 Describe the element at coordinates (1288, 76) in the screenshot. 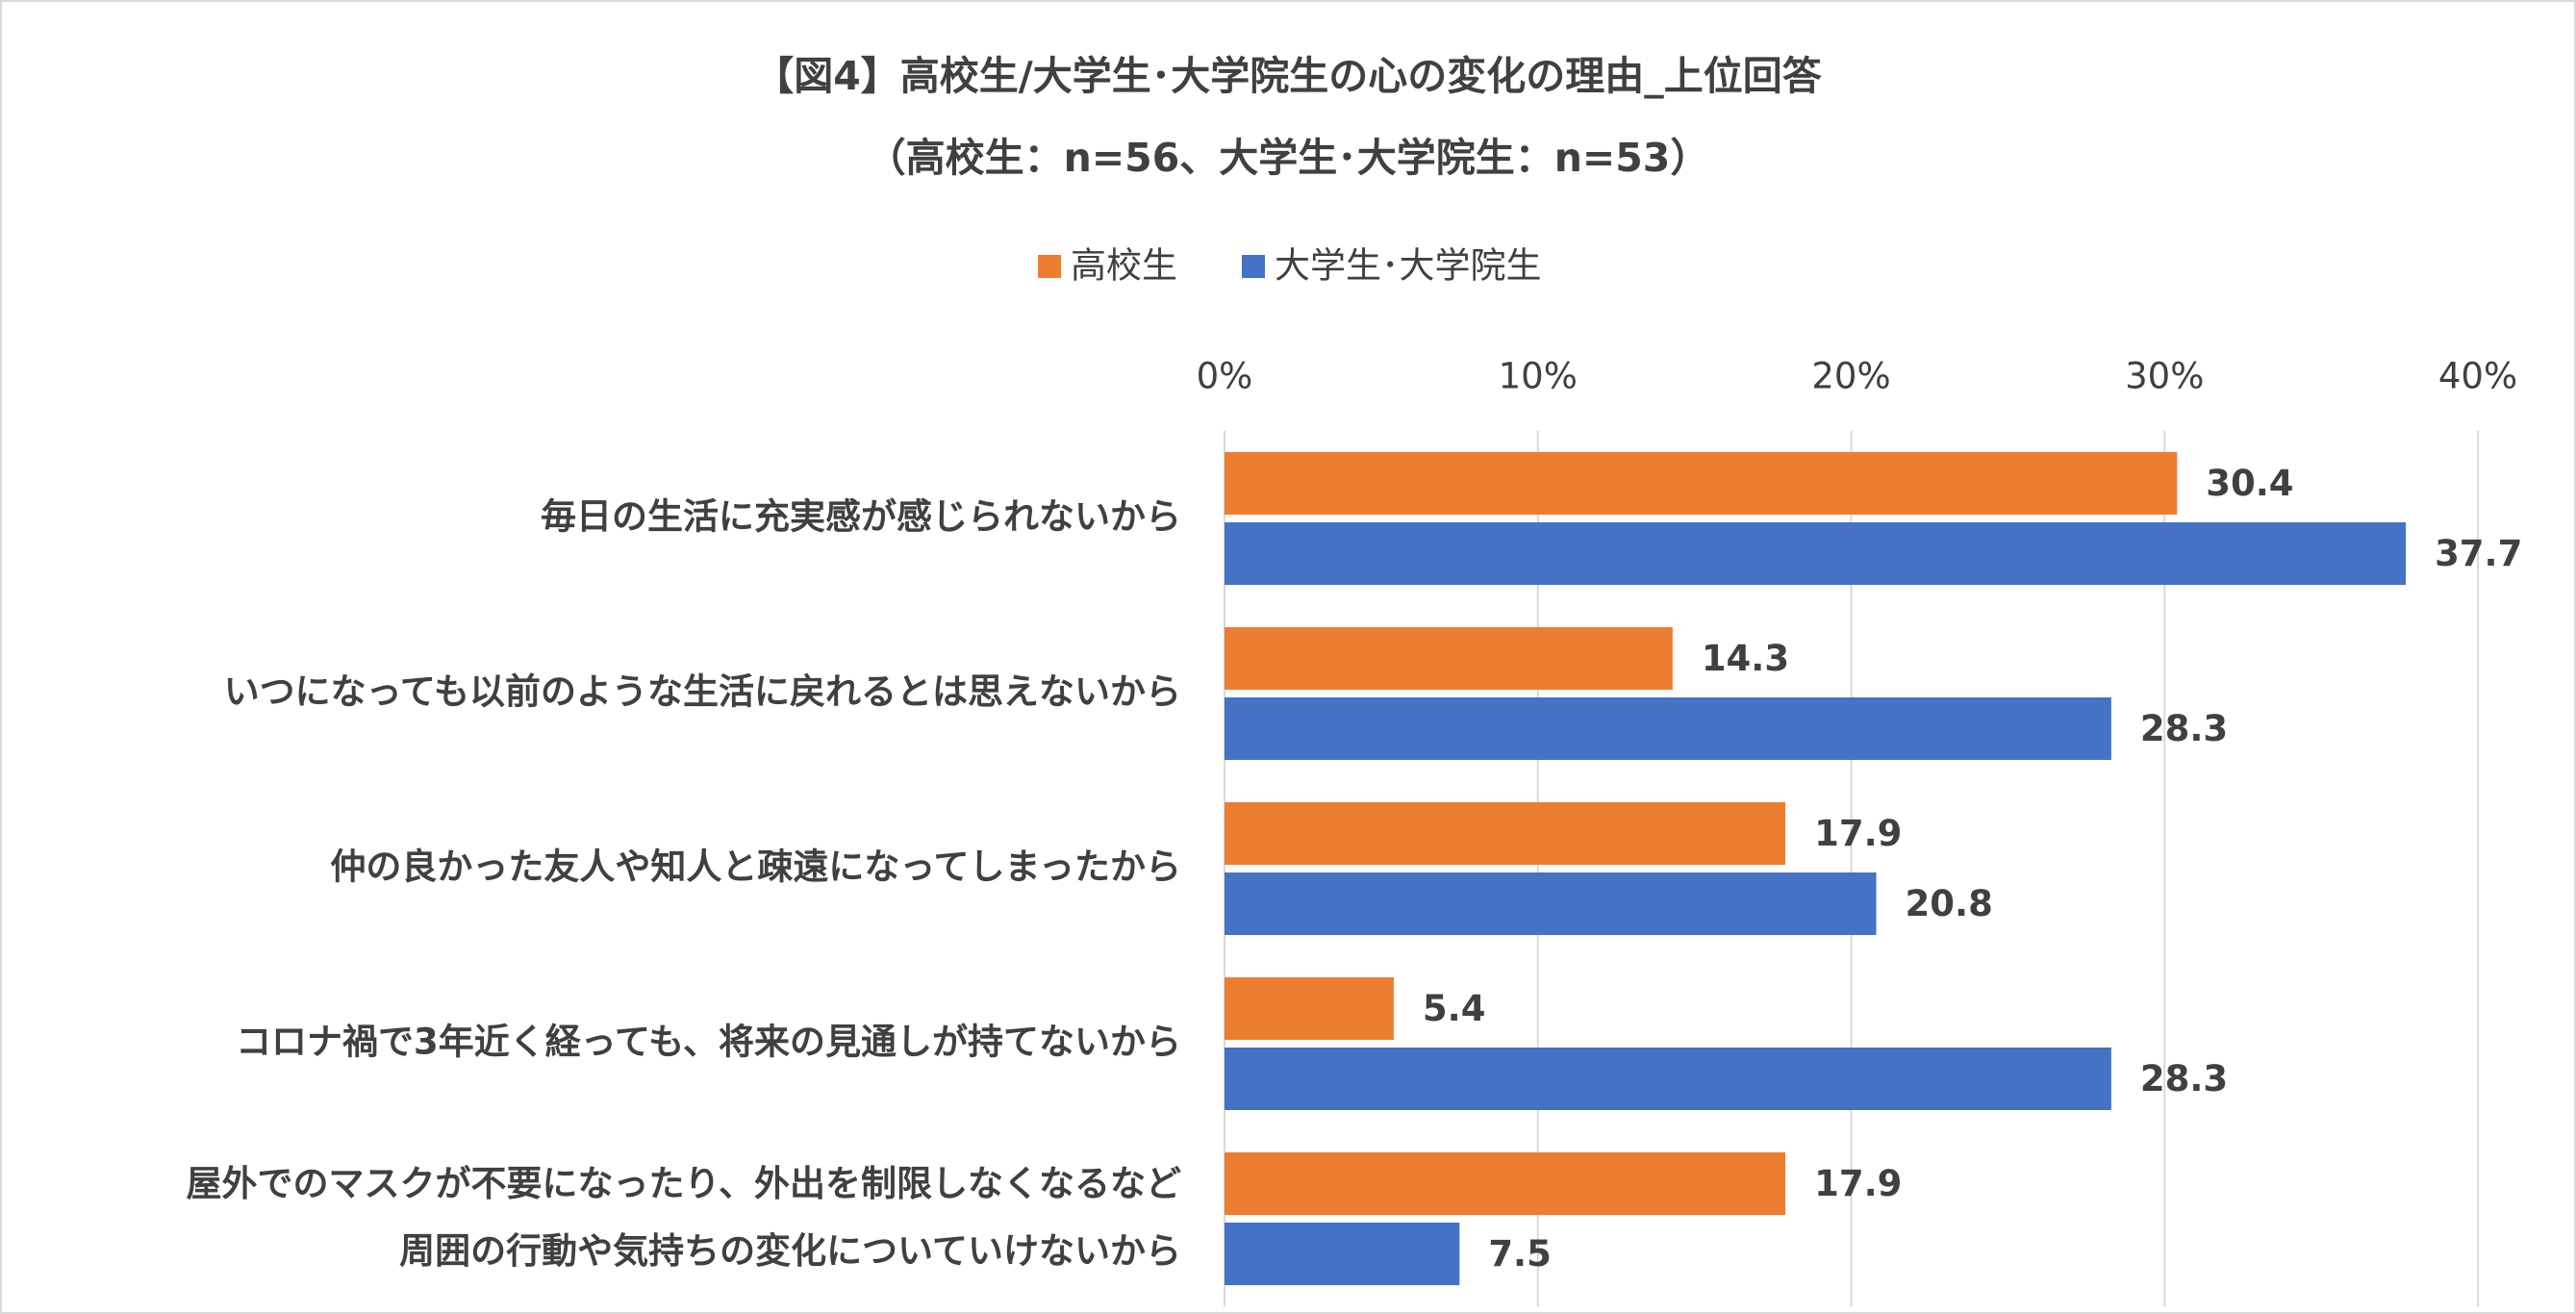

I see `chart-title: 【図4】高校生/大学生･大学院生の心の変化の理由_上位回答` at that location.